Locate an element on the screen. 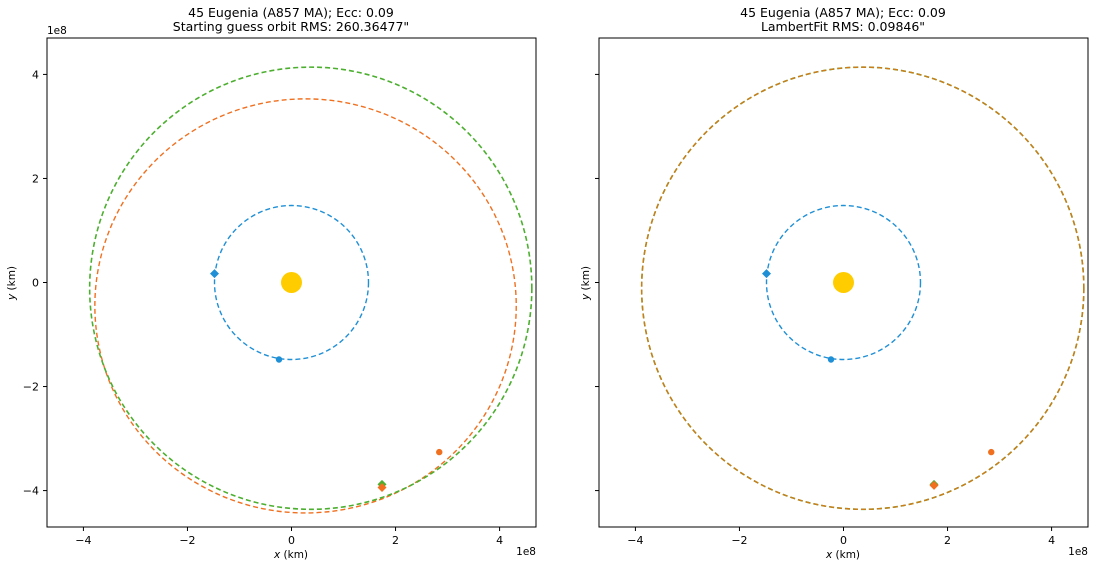 The image size is (1095, 568). left-x-tick-label-2: 0 is located at coordinates (291, 540).